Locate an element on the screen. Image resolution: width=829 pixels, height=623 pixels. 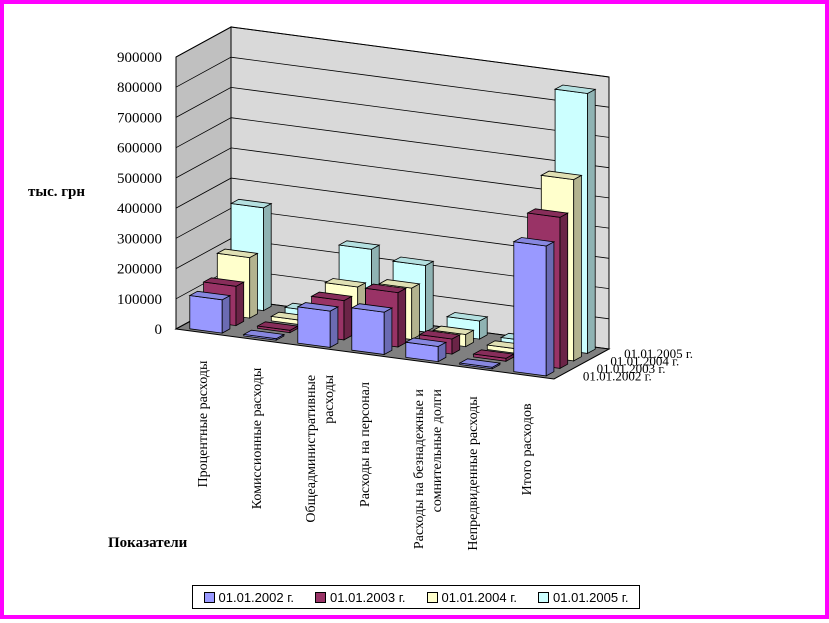
x-axis-title: Показатели is located at coordinates (148, 543).